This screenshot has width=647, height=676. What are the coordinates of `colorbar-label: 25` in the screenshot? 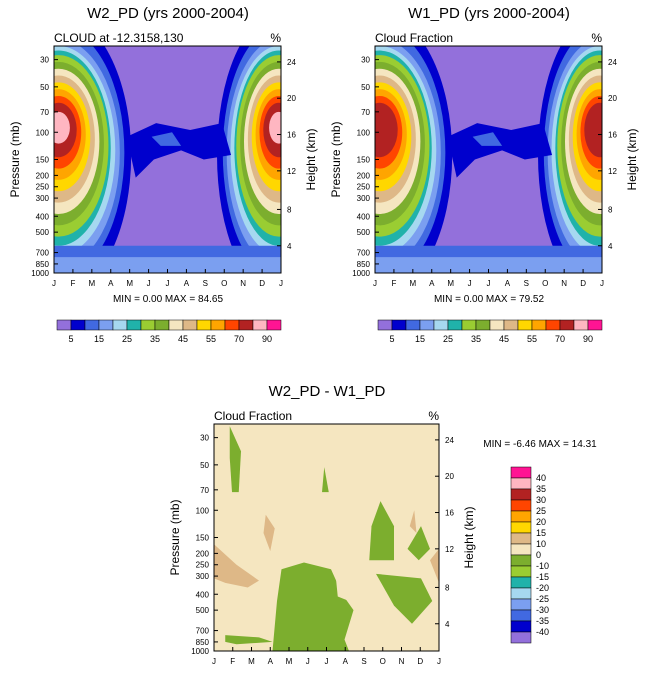 It's located at (448, 339).